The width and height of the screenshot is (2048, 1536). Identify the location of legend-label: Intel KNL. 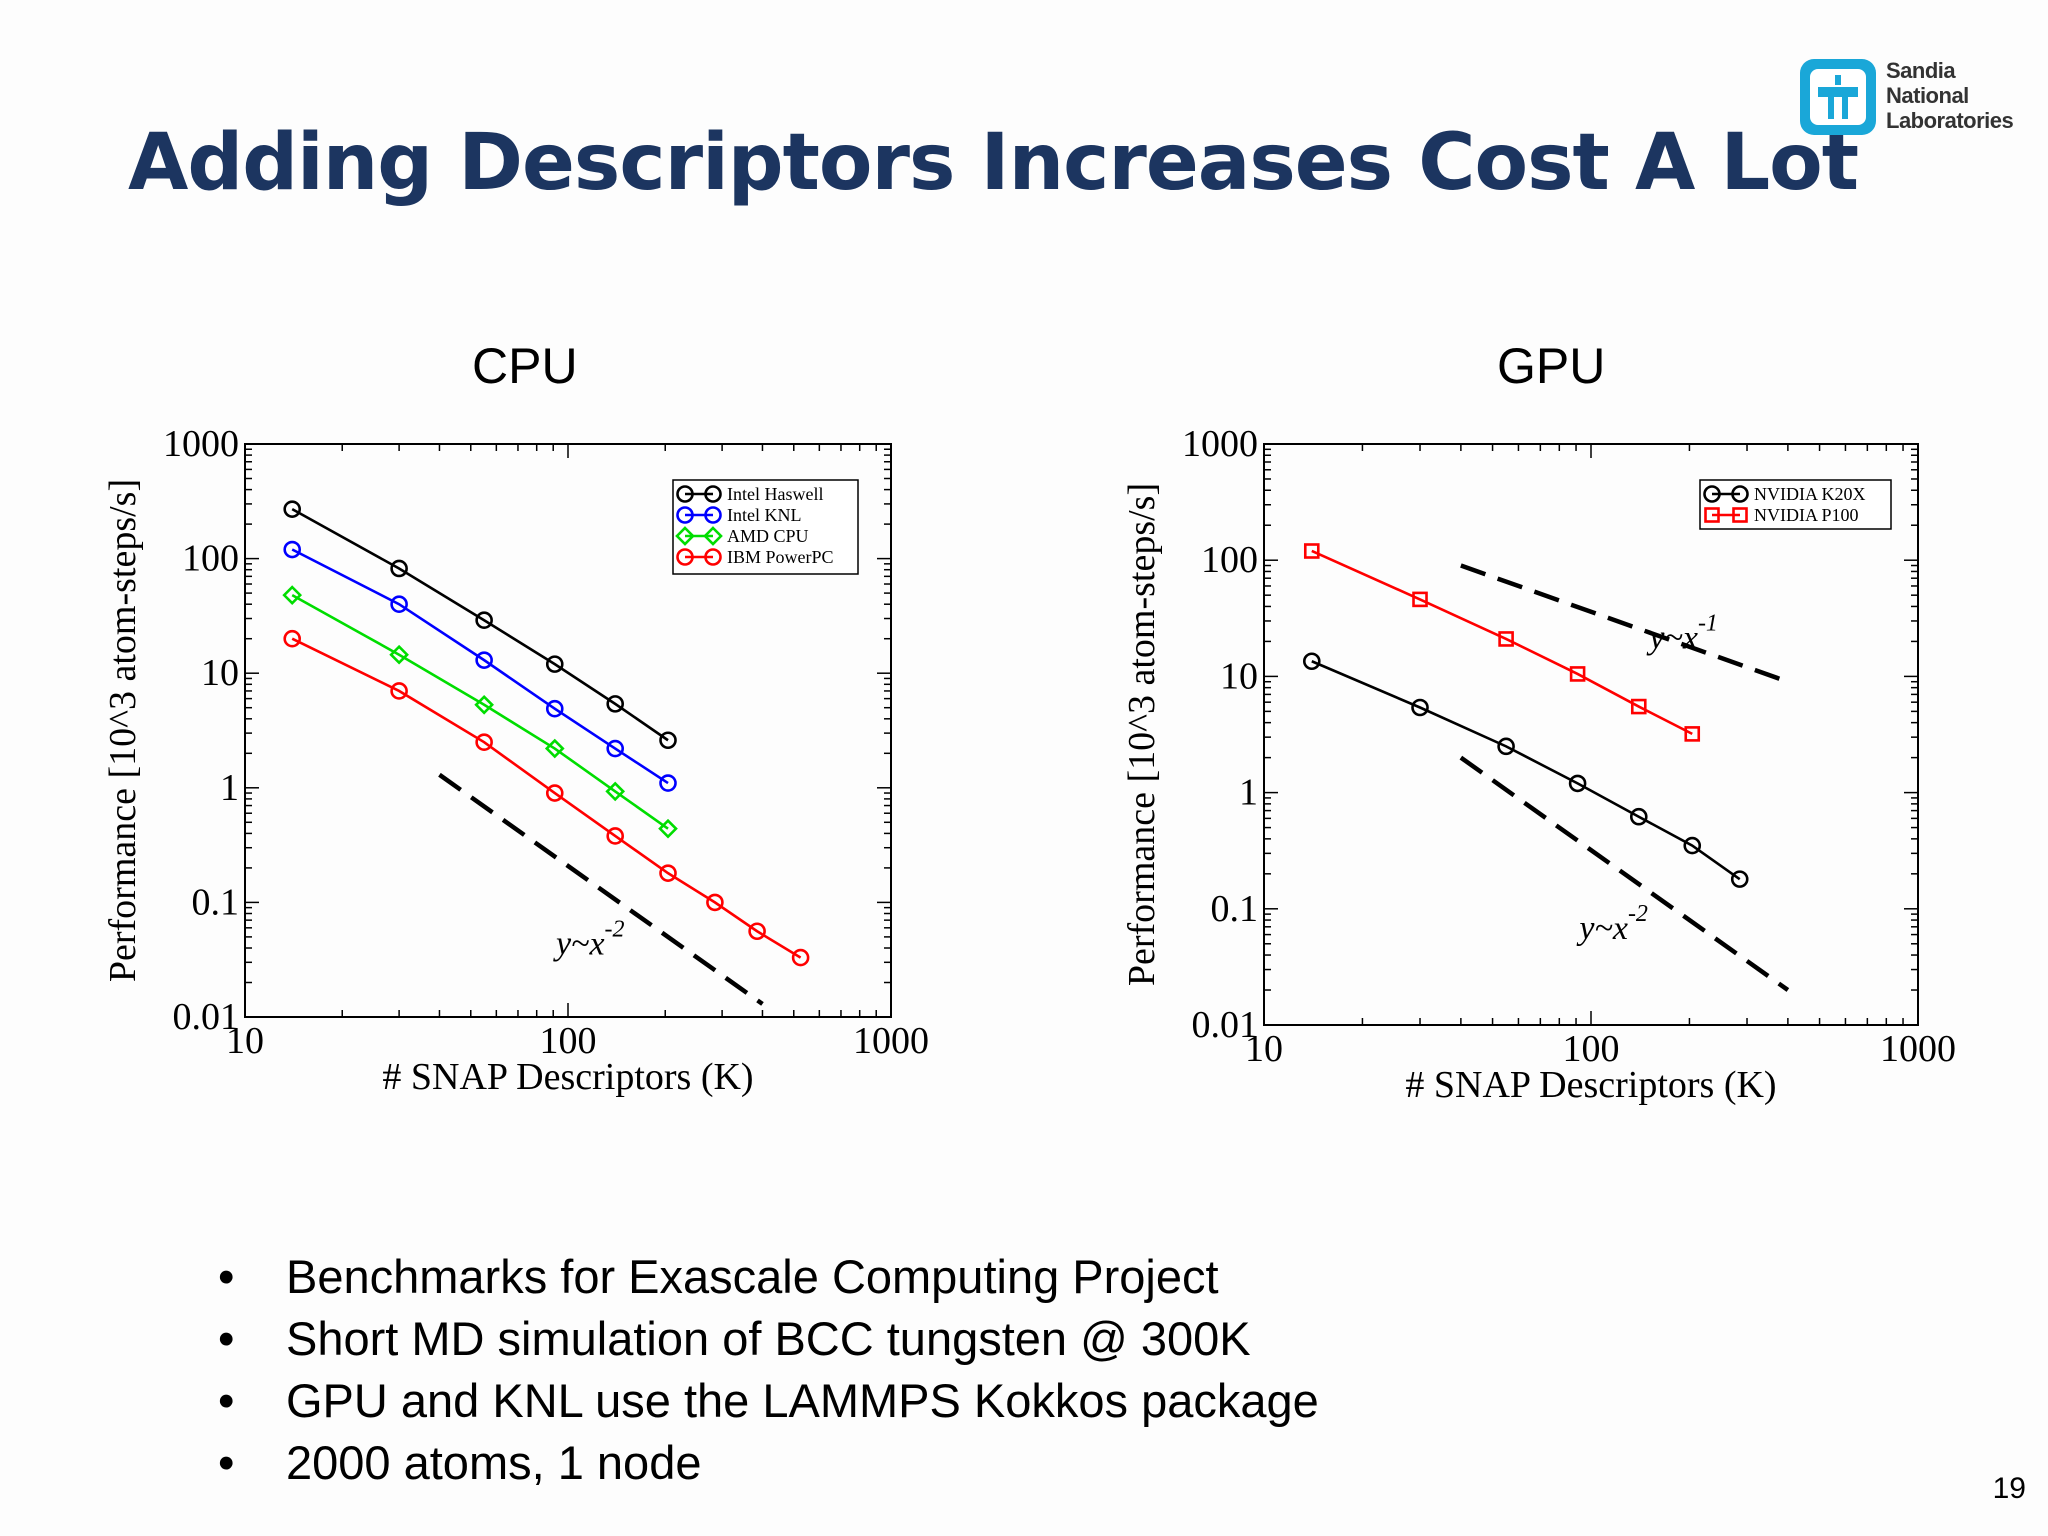
(764, 515).